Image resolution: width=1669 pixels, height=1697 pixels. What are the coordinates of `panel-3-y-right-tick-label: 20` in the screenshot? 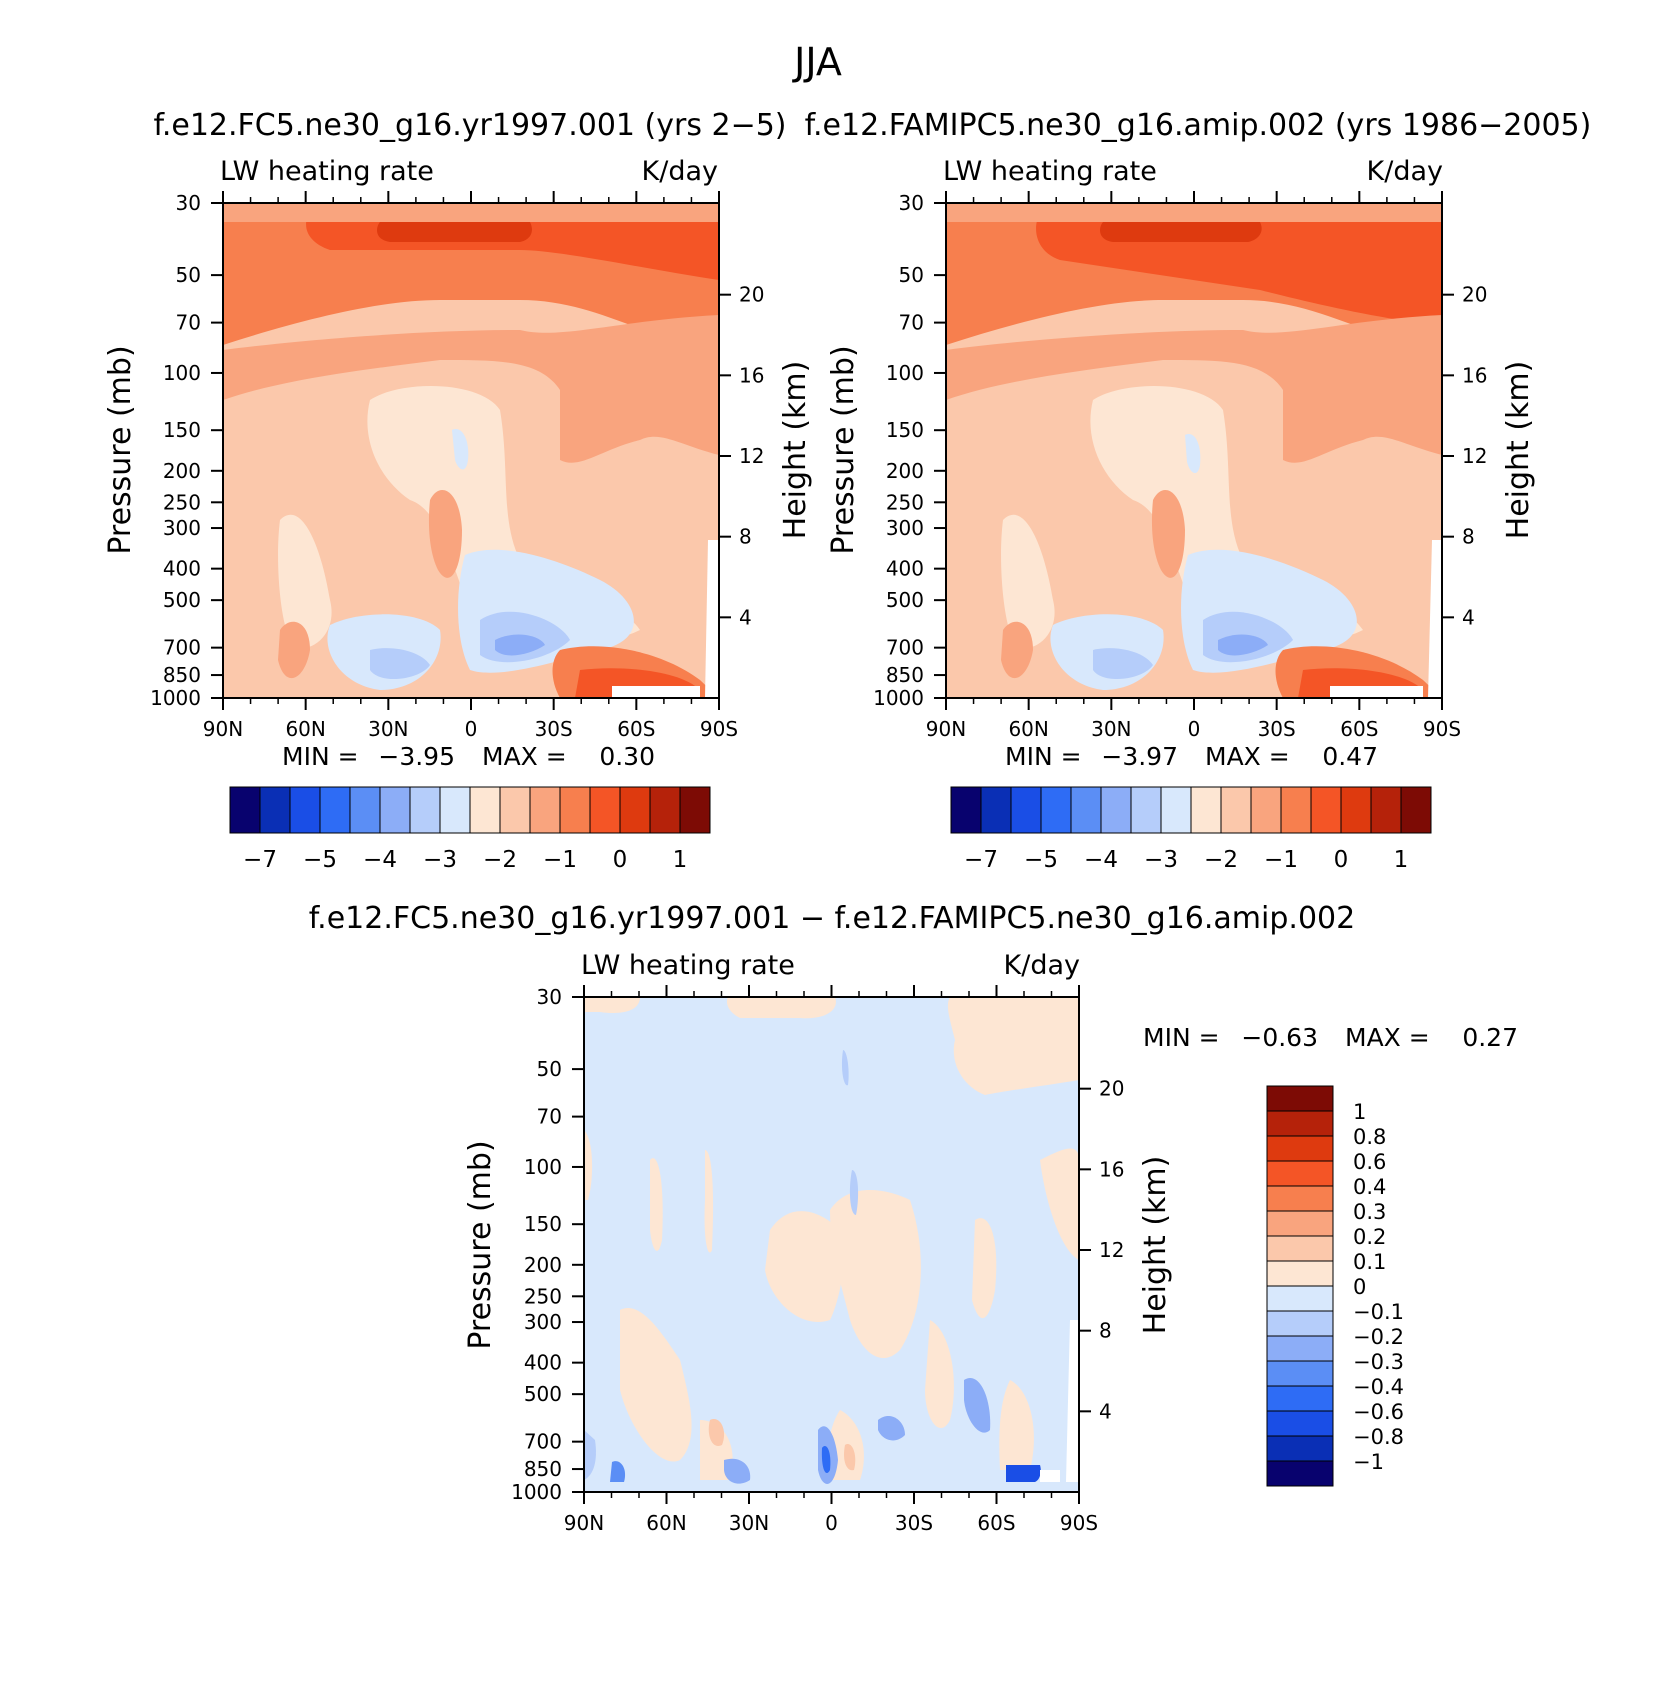 It's located at (1111, 1089).